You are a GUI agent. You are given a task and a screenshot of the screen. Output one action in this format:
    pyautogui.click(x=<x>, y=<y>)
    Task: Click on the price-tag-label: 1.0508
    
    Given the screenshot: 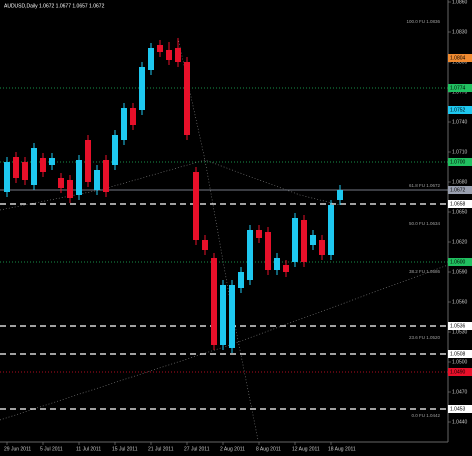 What is the action you would take?
    pyautogui.click(x=458, y=354)
    